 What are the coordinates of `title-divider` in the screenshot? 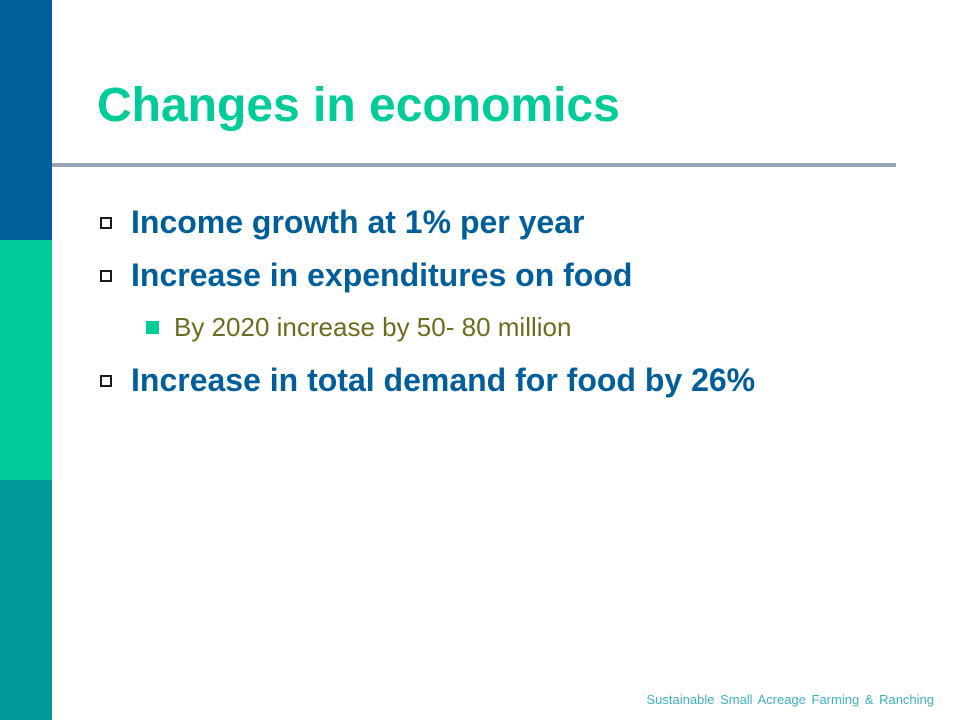 It's located at (474, 165).